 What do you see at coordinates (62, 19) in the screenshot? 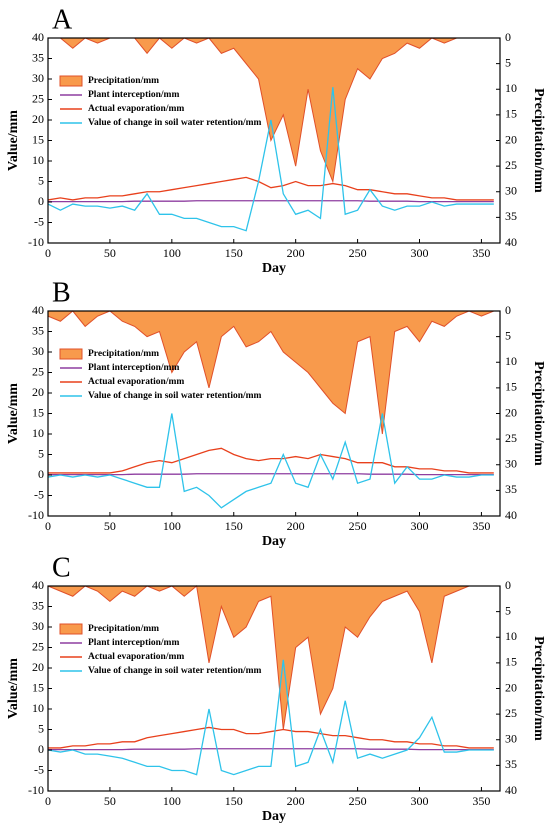
I see `panel-label: A` at bounding box center [62, 19].